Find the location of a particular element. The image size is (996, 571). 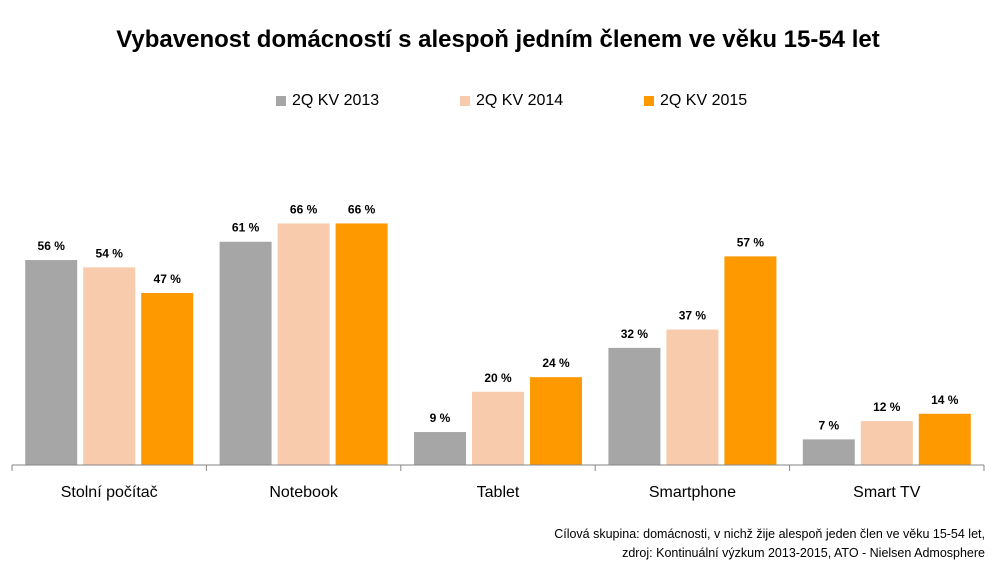

category-label: Smart TV is located at coordinates (887, 492).